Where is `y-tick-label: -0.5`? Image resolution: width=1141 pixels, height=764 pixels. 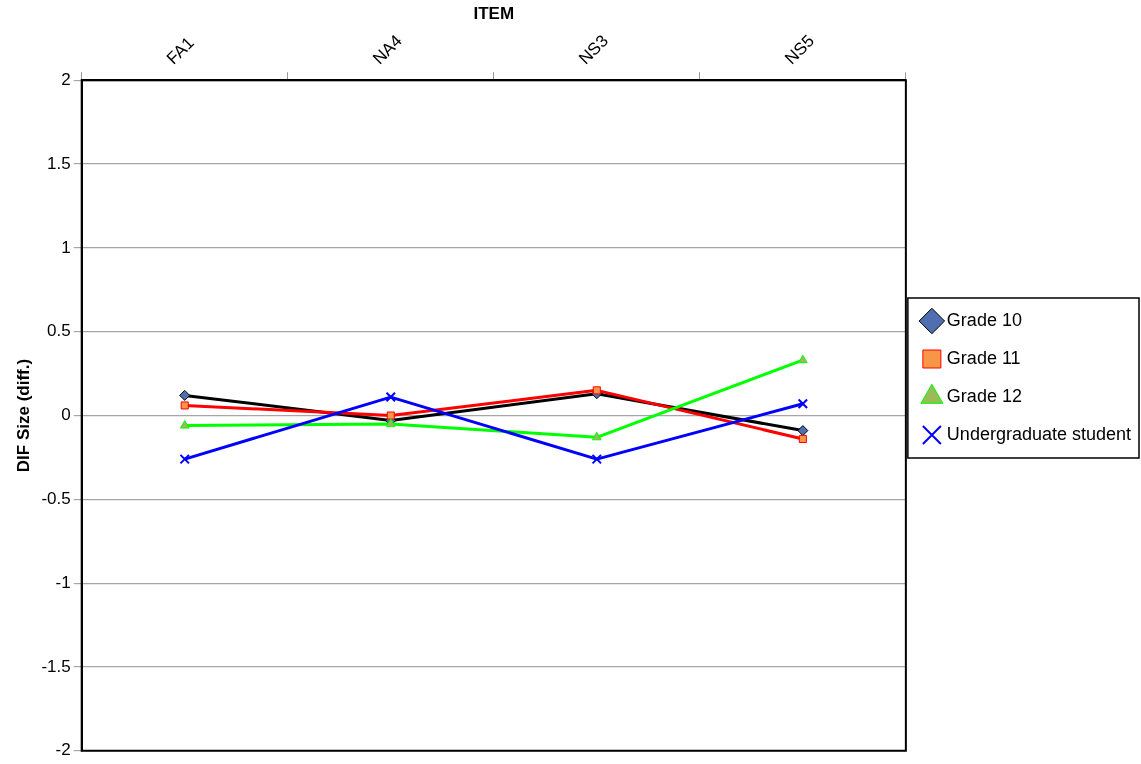
y-tick-label: -0.5 is located at coordinates (56, 499).